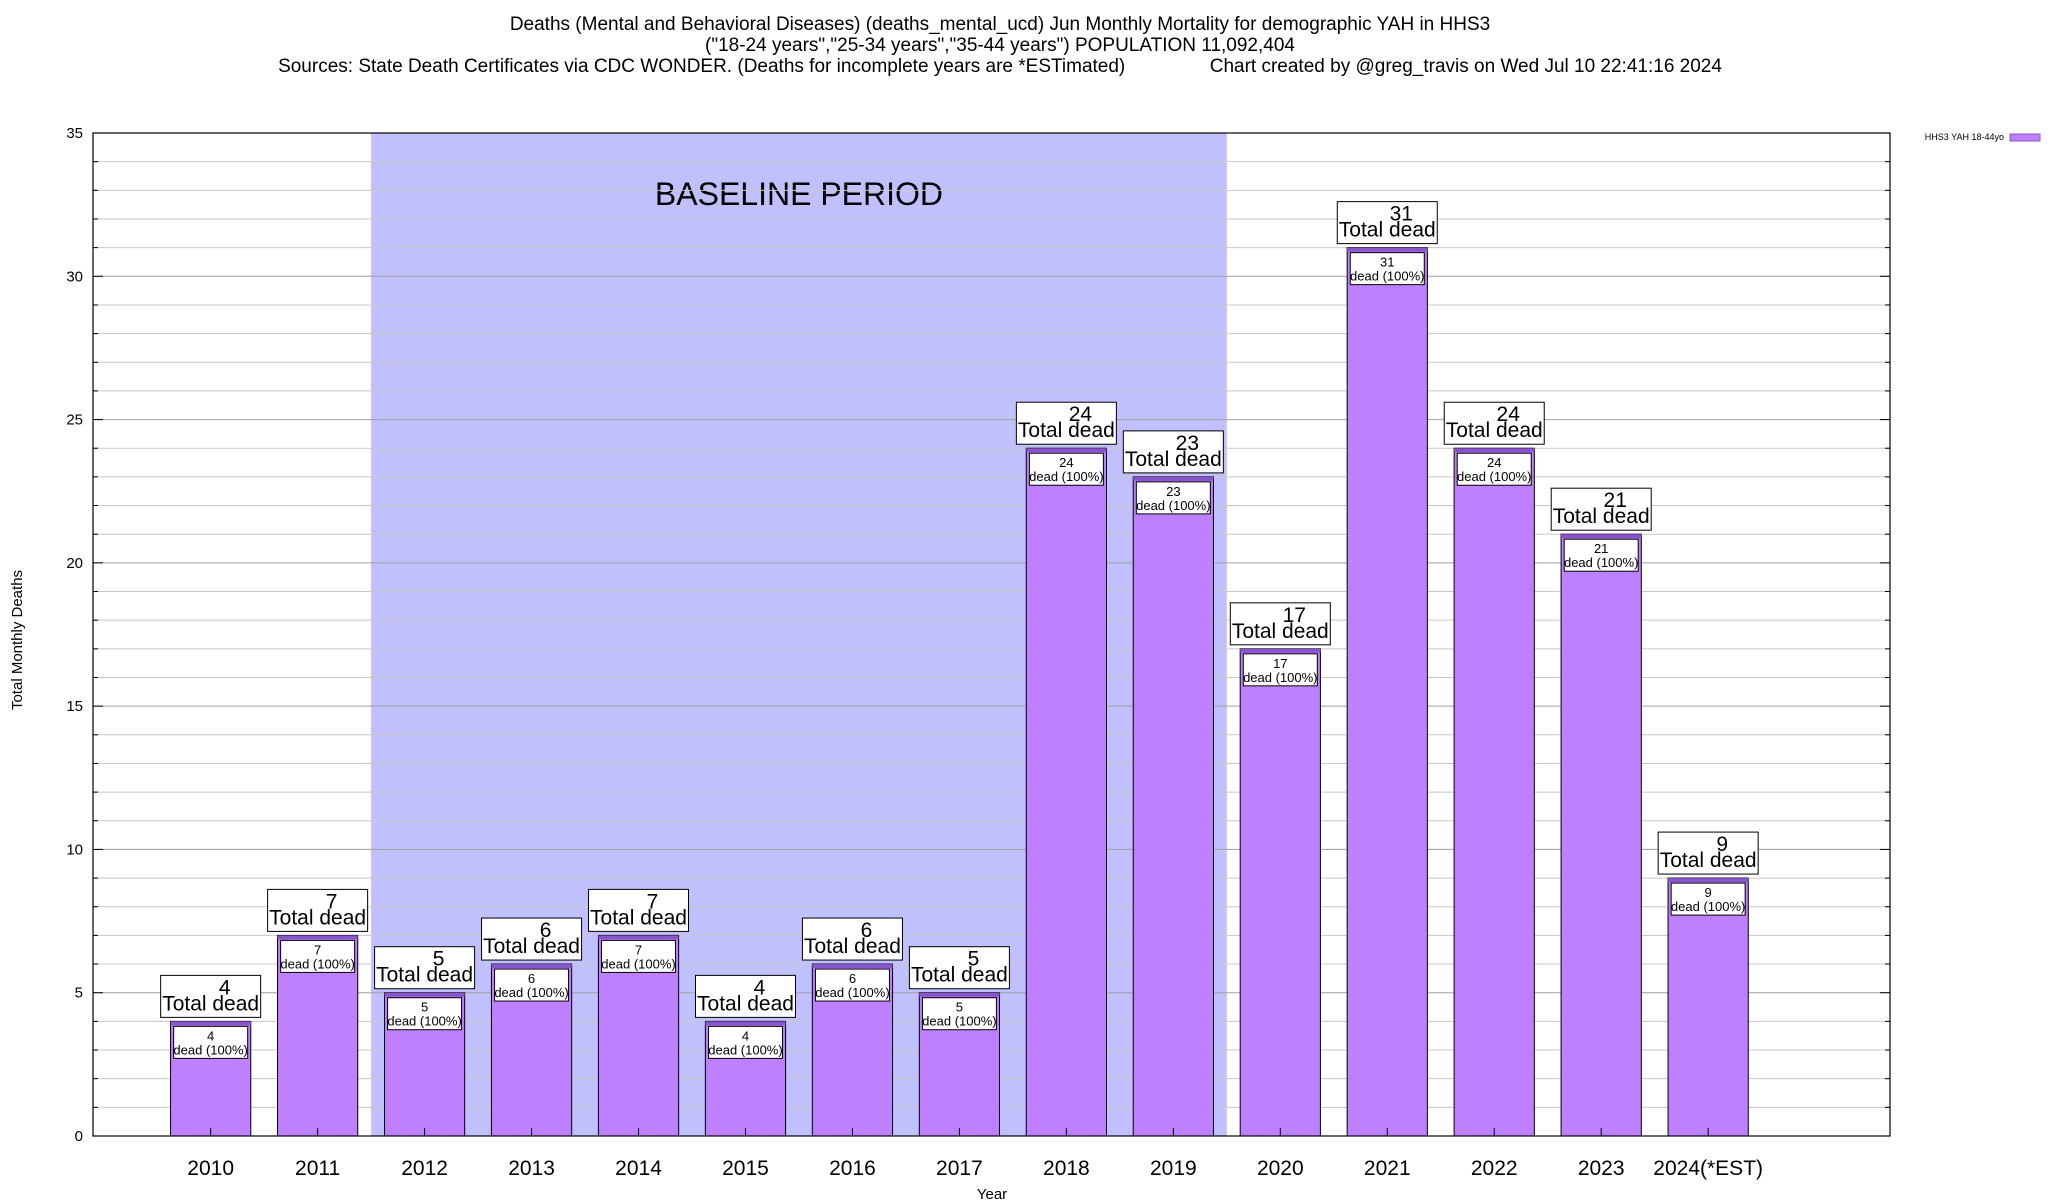  Describe the element at coordinates (1187, 443) in the screenshot. I see `total-label-value: 23` at that location.